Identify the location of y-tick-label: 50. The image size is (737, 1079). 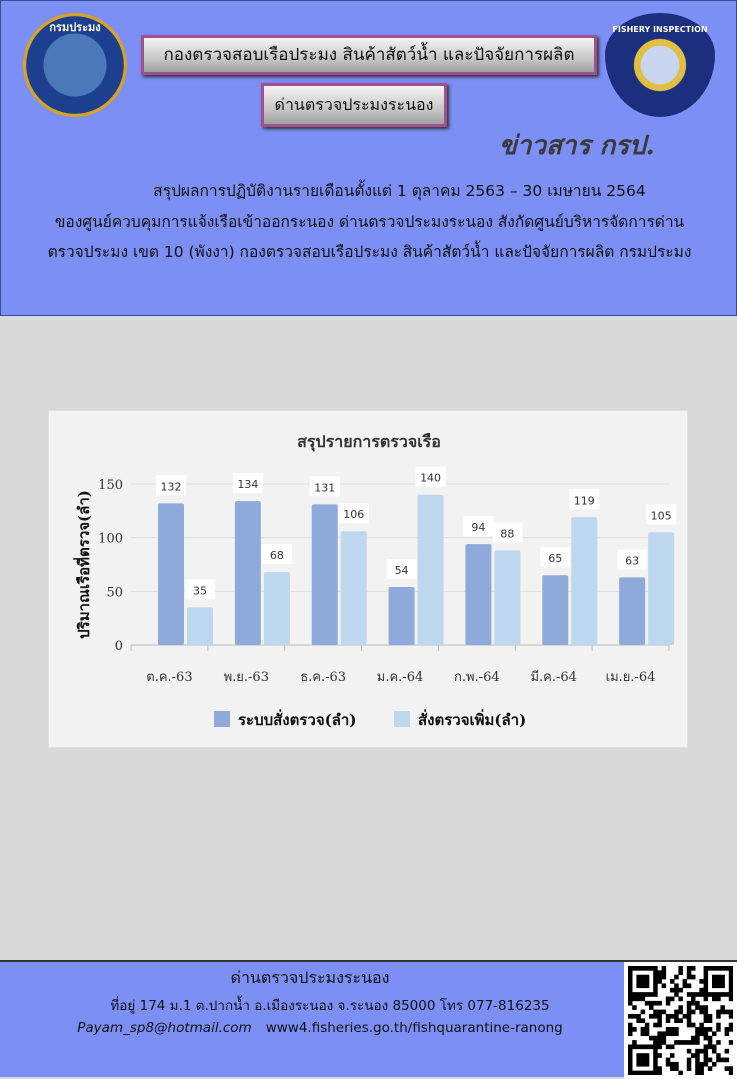
(114, 592).